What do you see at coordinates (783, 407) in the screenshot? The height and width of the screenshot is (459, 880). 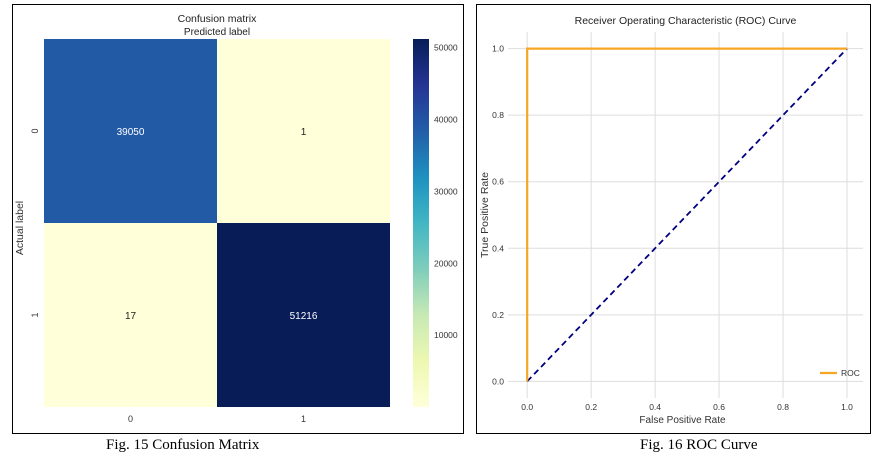 I see `x-tick-label: 0.8` at bounding box center [783, 407].